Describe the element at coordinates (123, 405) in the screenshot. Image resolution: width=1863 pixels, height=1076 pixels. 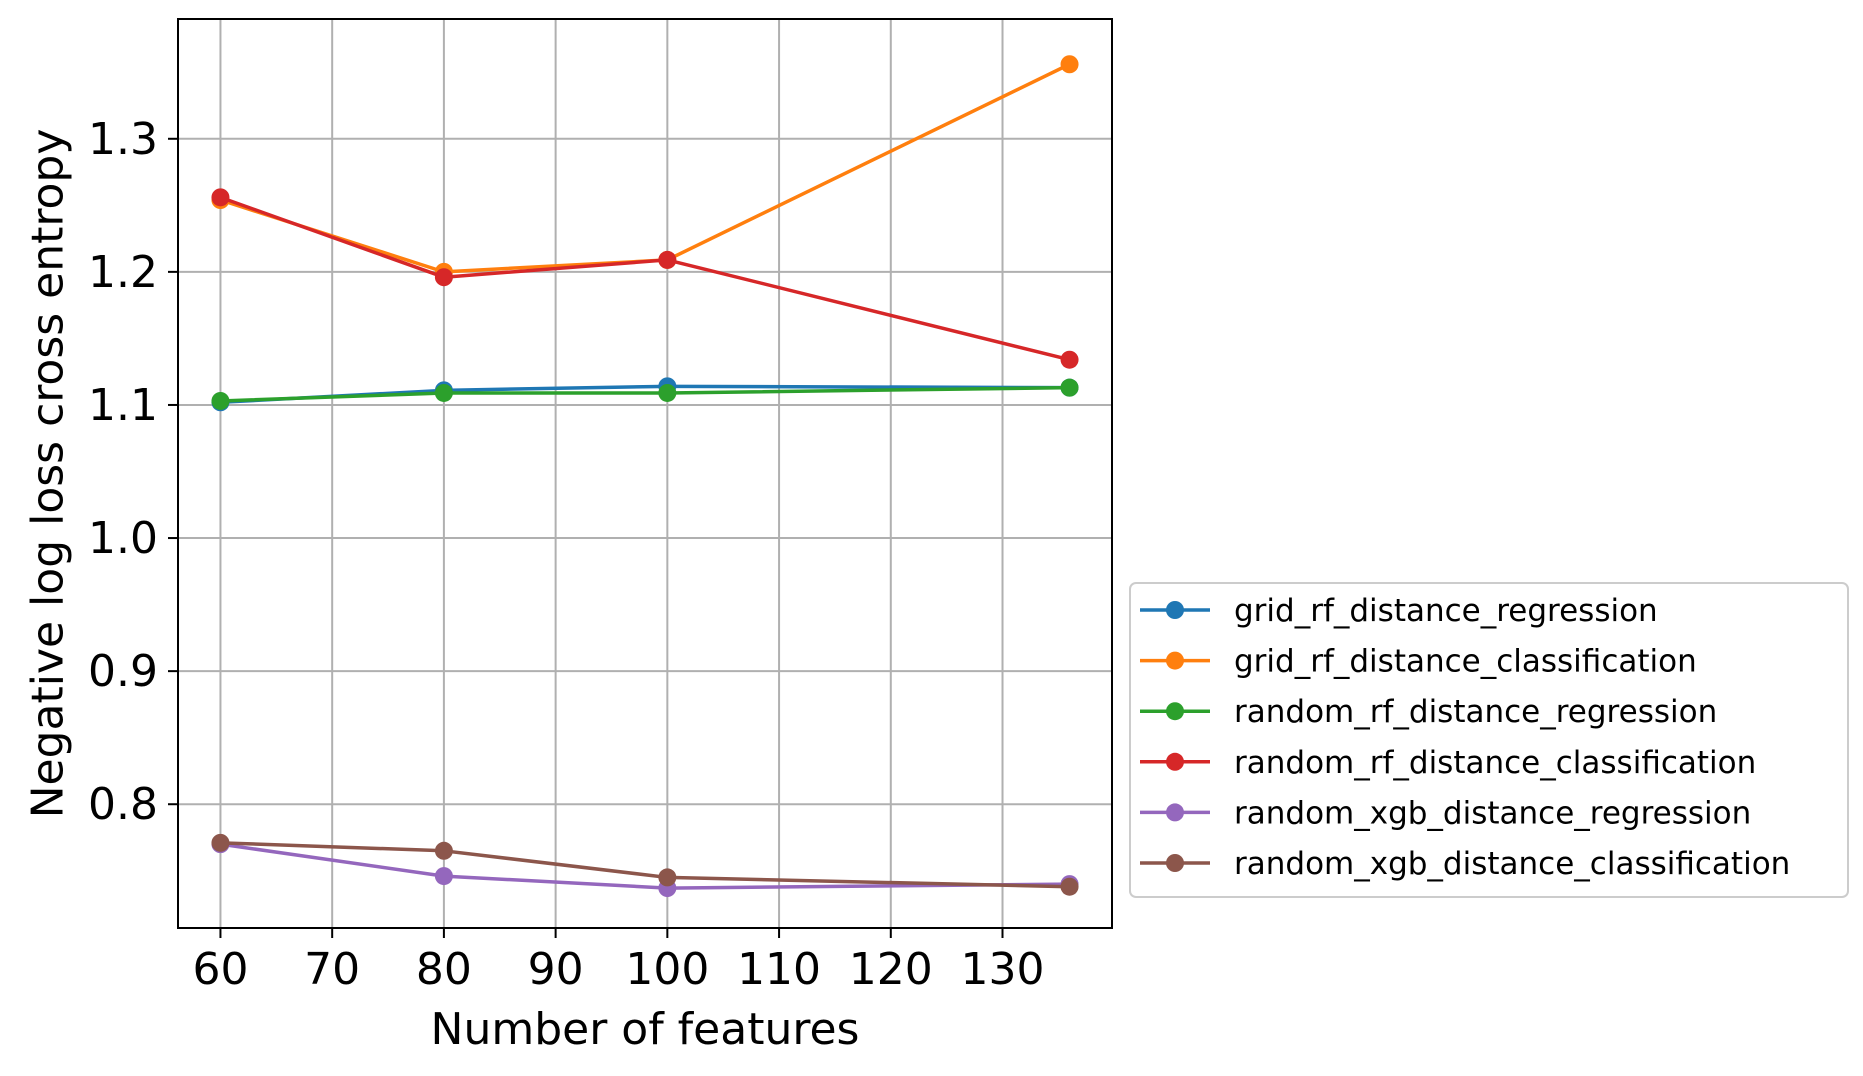
I see `y-tick-label: 1.1` at that location.